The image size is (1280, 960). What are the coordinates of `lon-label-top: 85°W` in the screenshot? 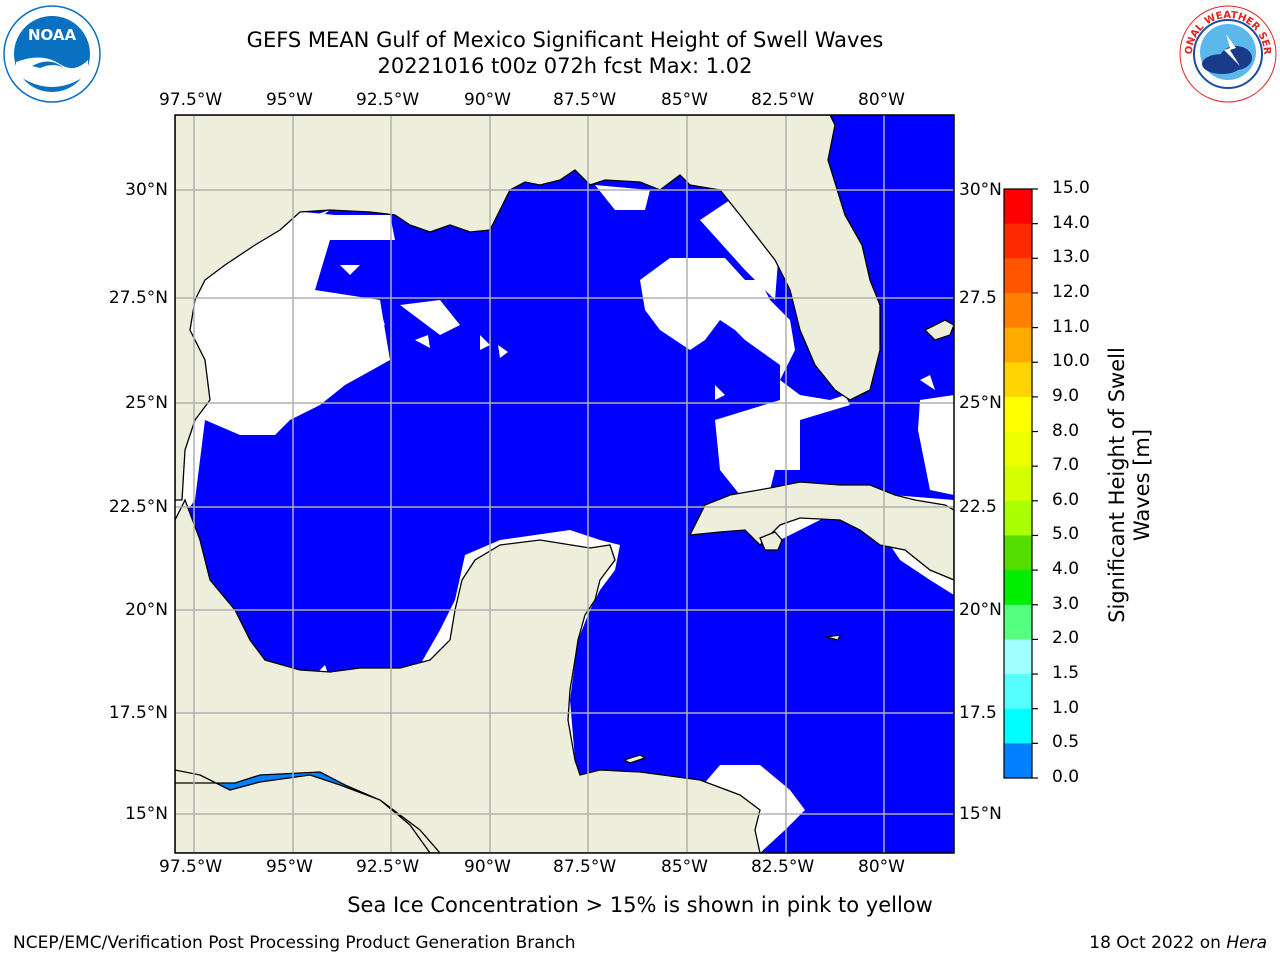 It's located at (684, 100).